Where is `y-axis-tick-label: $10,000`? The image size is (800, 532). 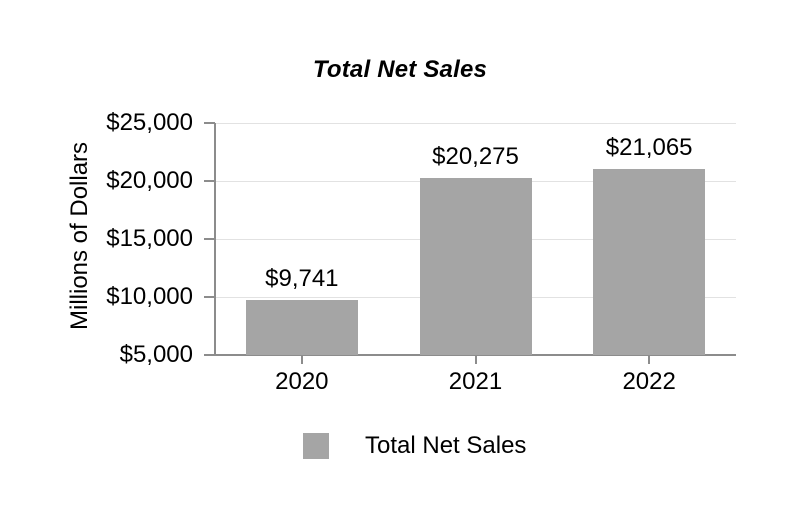
y-axis-tick-label: $10,000 is located at coordinates (149, 296).